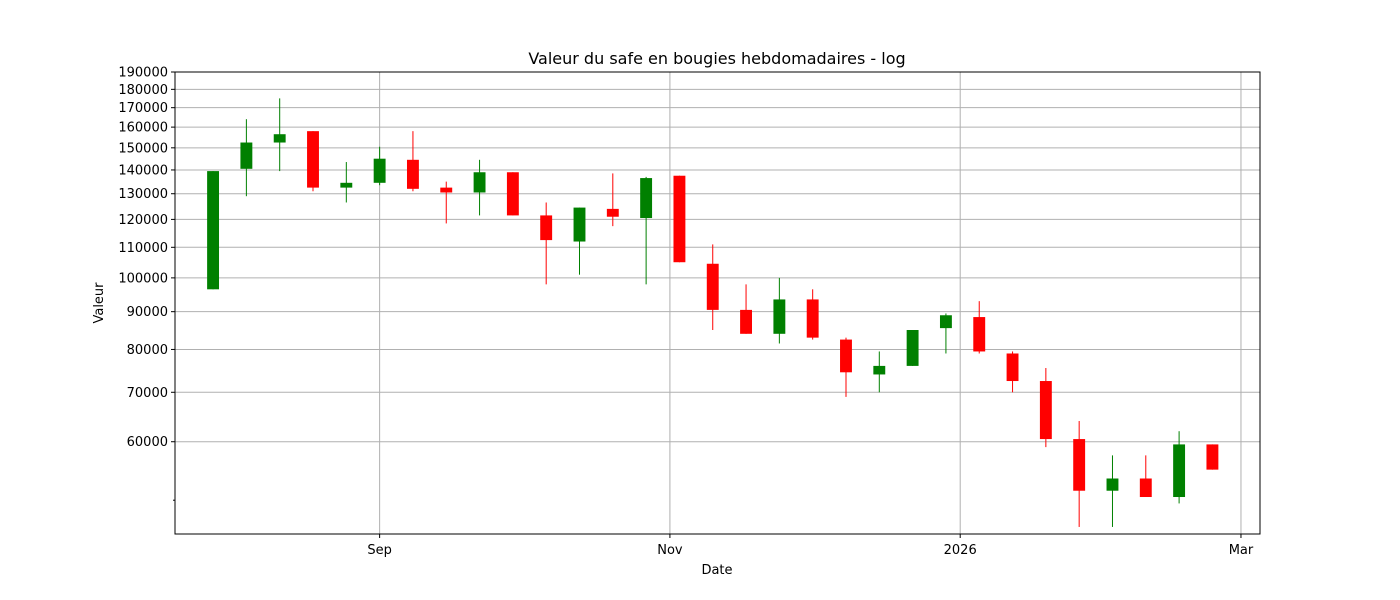 This screenshot has width=1400, height=600. I want to click on y-tick-label: 60000, so click(147, 442).